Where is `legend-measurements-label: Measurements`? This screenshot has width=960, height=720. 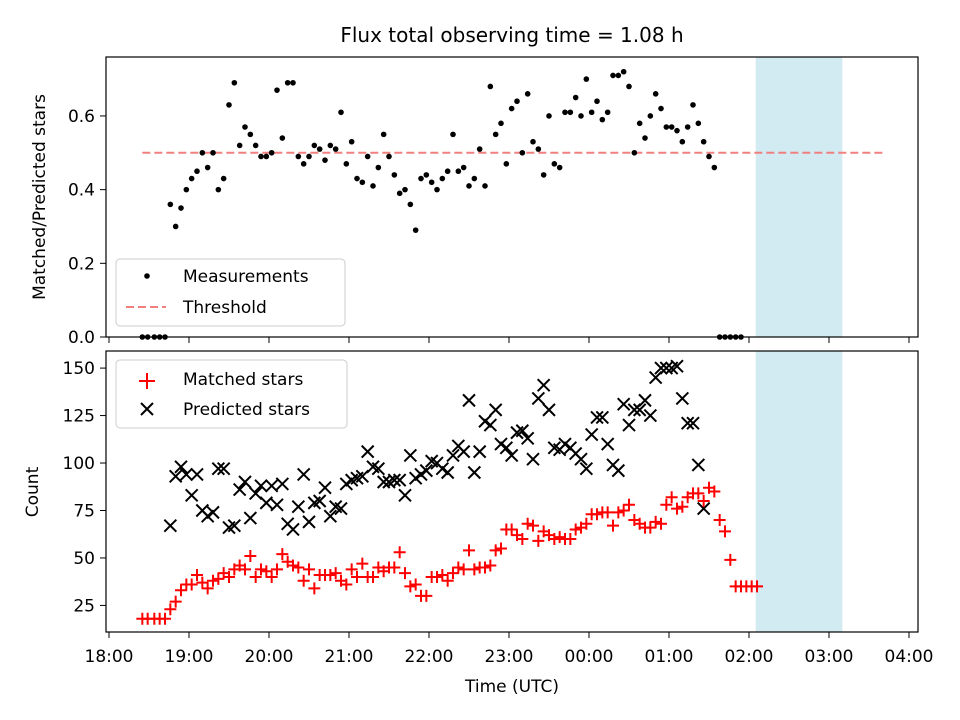
legend-measurements-label: Measurements is located at coordinates (246, 277).